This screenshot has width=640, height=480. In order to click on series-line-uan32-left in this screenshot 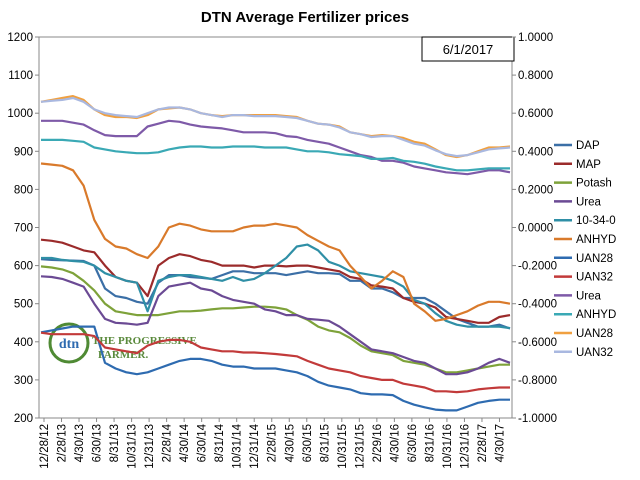, I will do `click(275, 362)`.